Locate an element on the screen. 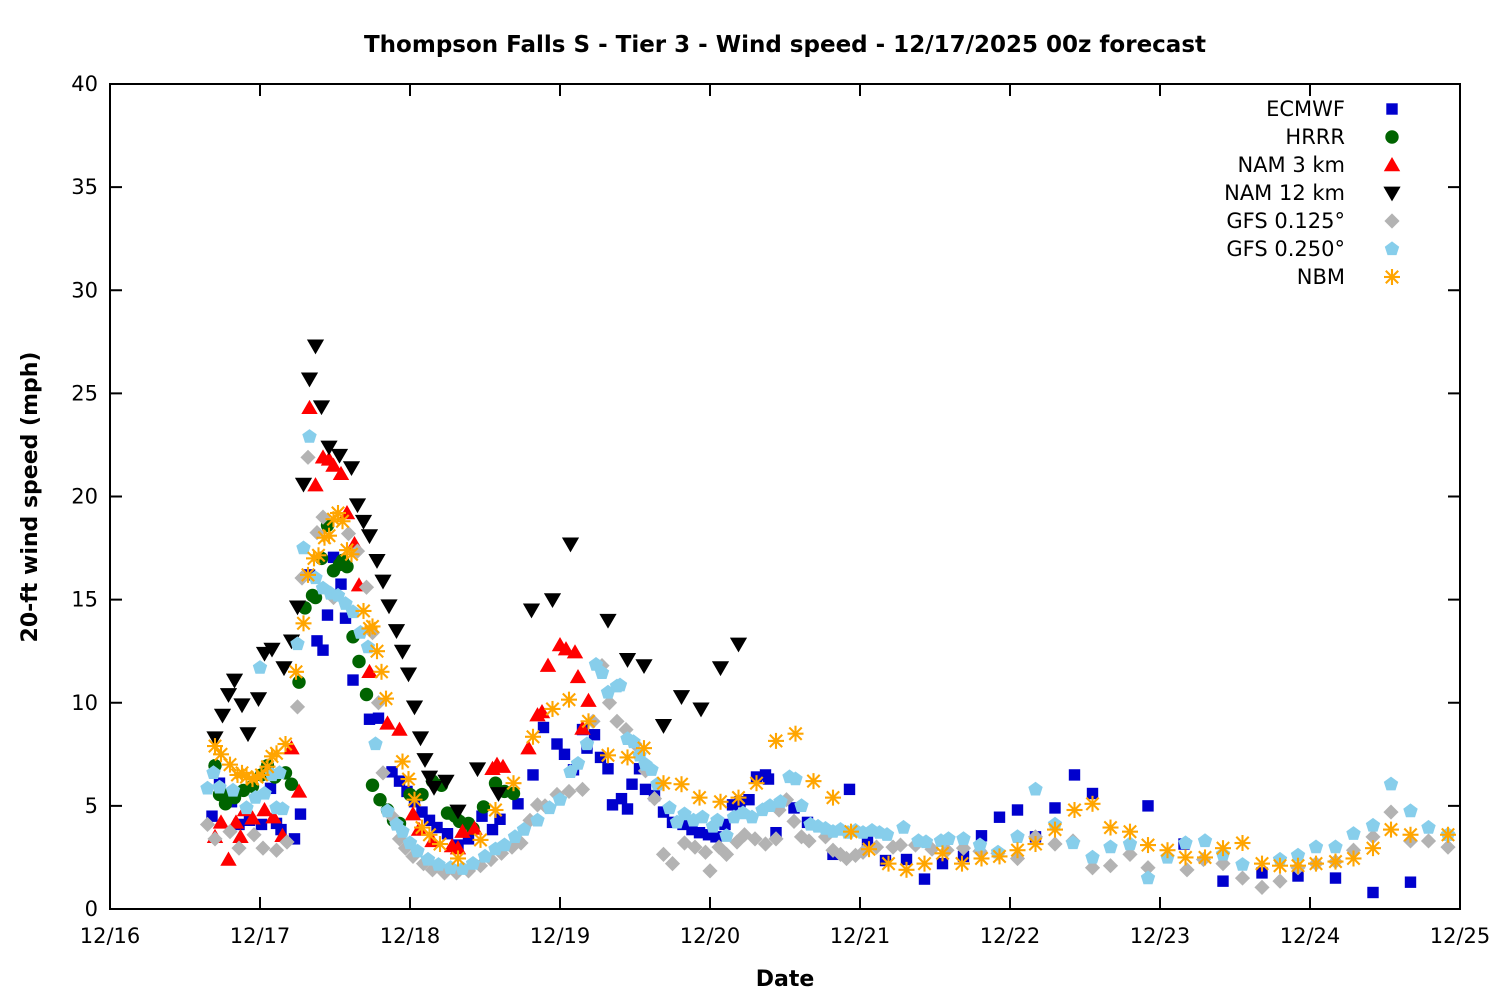 The image size is (1500, 1000). x-tick-label: 12/18 is located at coordinates (410, 936).